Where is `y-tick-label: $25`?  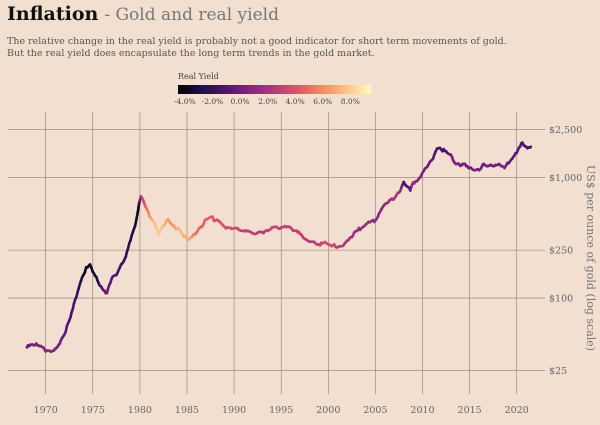
y-tick-label: $25 is located at coordinates (558, 371).